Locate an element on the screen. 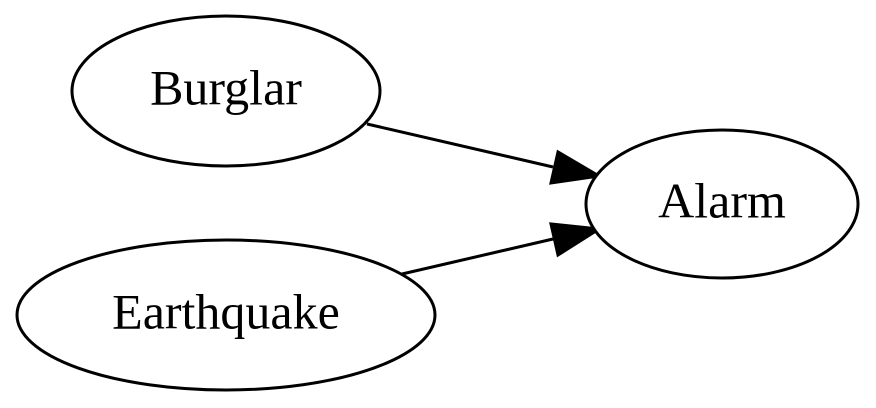  arrowhead-earthquake-alarm is located at coordinates (576, 240).